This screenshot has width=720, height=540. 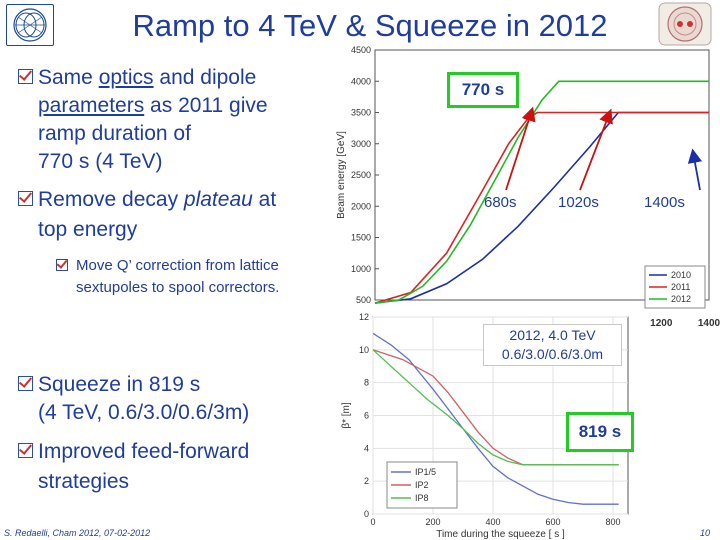 What do you see at coordinates (664, 202) in the screenshot?
I see `label-1400s: 1400s` at bounding box center [664, 202].